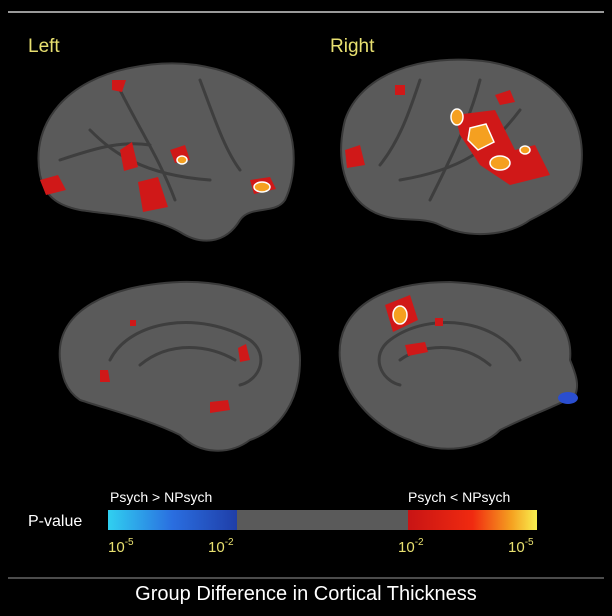  What do you see at coordinates (459, 497) in the screenshot?
I see `colorbar-right-caption: Psych < NPsych` at bounding box center [459, 497].